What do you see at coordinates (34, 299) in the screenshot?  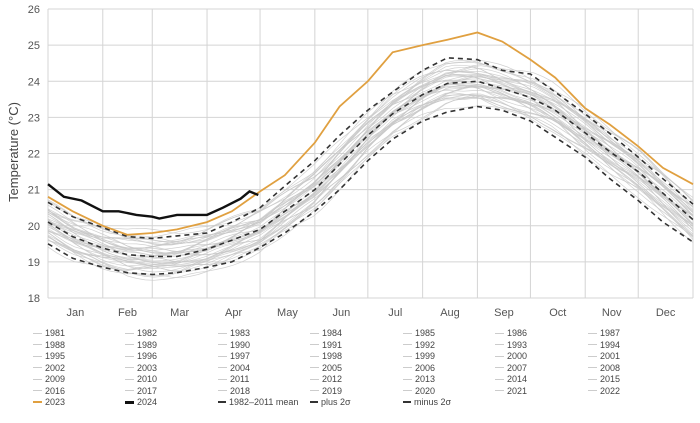 I see `y-tick-label: 18` at bounding box center [34, 299].